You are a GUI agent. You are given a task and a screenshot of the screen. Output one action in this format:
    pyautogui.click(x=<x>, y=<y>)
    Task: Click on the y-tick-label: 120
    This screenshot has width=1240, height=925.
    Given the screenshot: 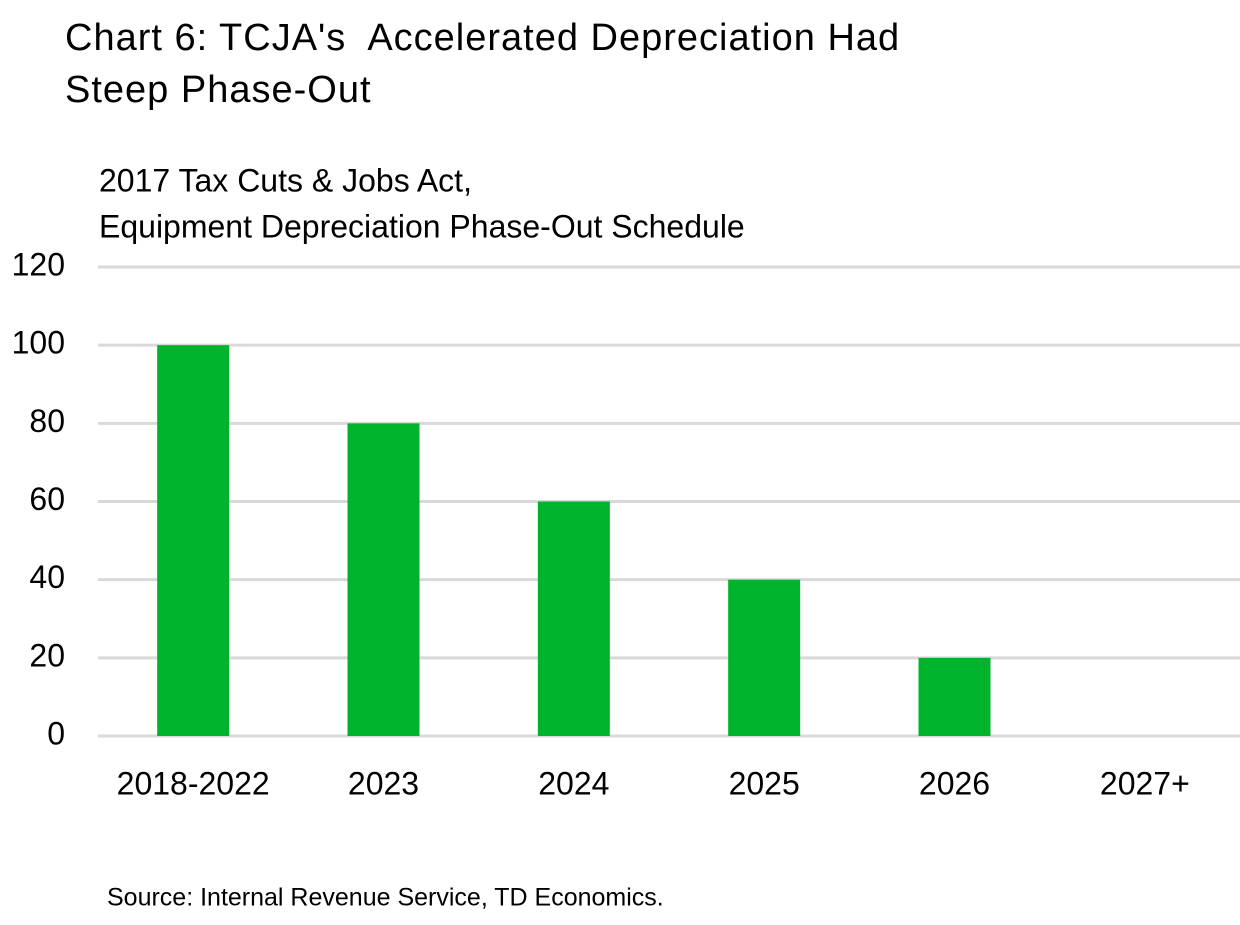 What is the action you would take?
    pyautogui.click(x=38, y=264)
    